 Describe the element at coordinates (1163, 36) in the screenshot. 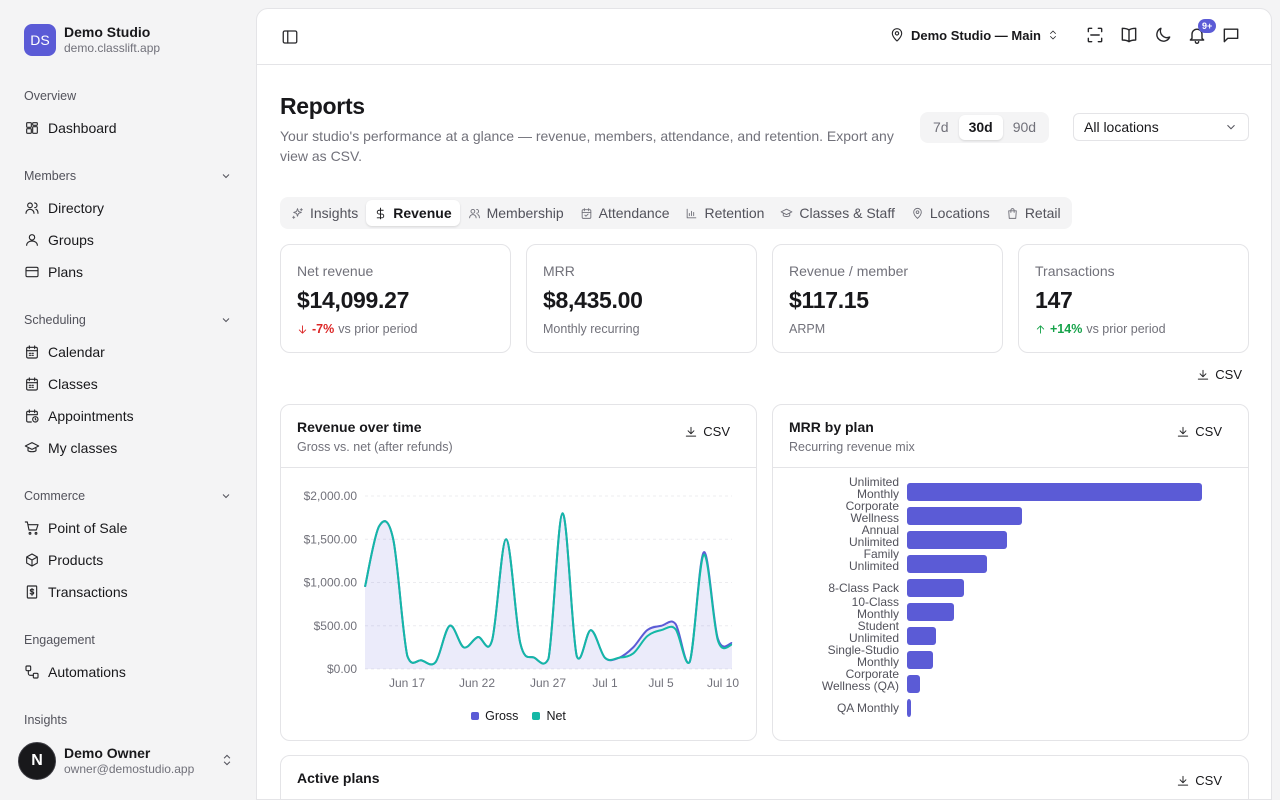

I see `moon-icon` at that location.